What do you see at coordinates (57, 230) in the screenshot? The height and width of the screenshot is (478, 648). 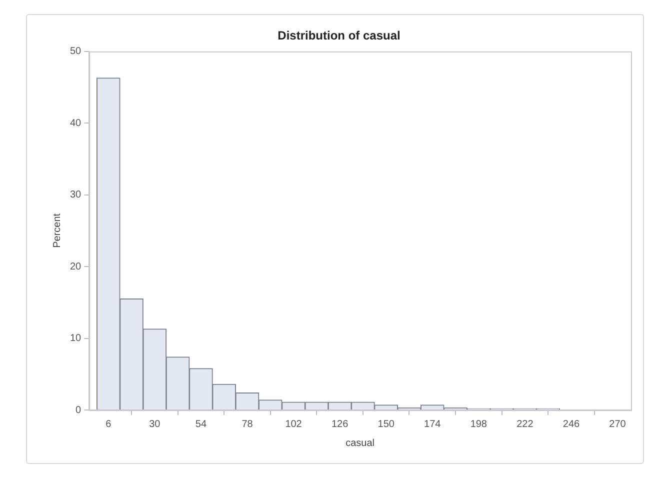 I see `y-axis-title: Percent` at bounding box center [57, 230].